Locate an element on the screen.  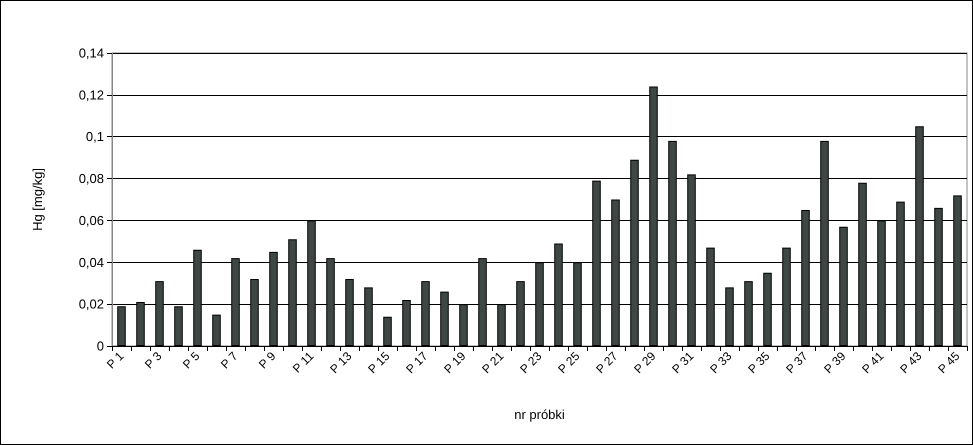
y-tick-label: 0,12 is located at coordinates (91, 94).